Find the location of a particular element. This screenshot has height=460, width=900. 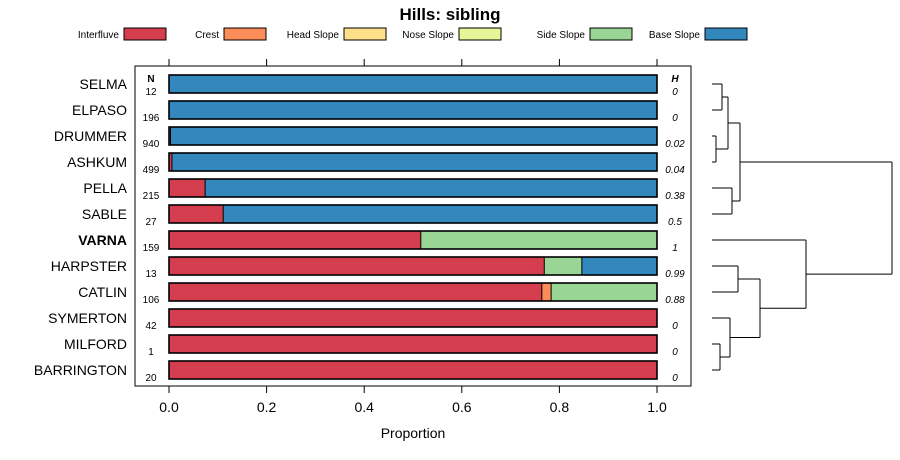

bar-outline-barrington is located at coordinates (413, 370).